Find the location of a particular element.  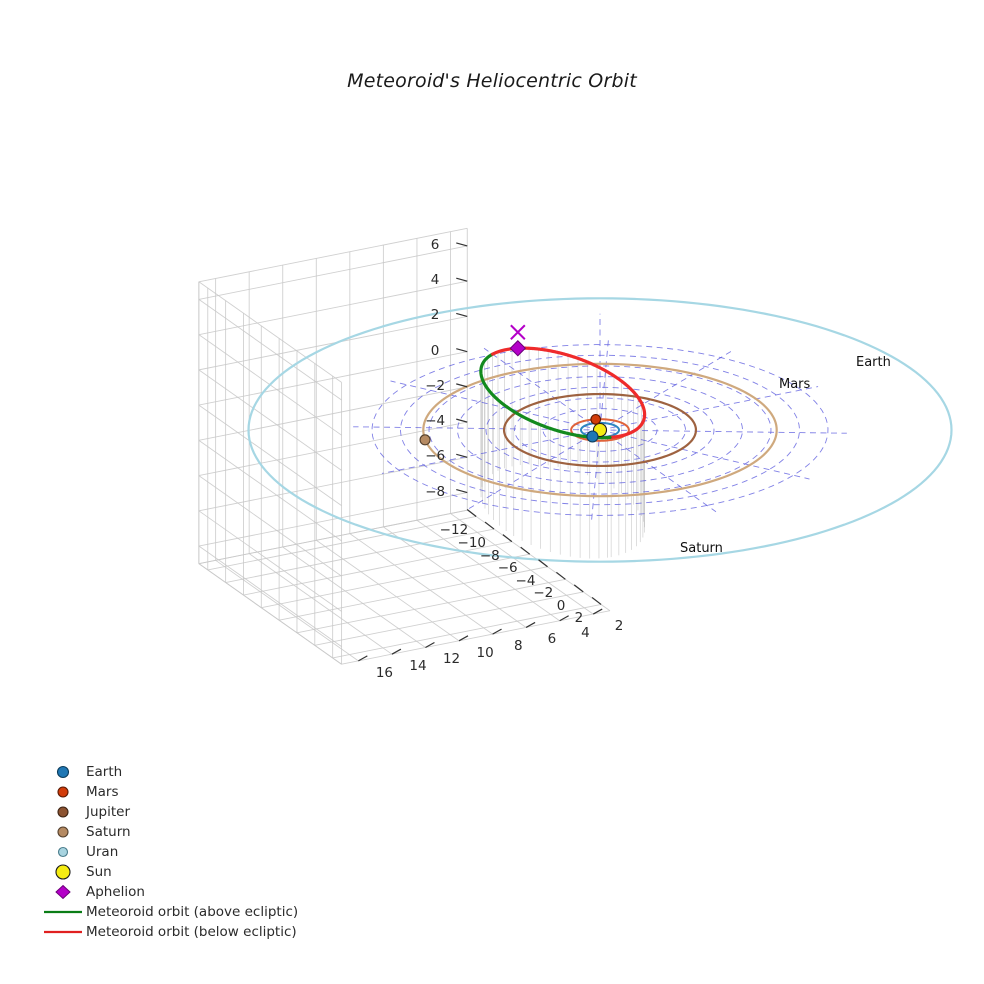

x-tick-0: −12 is located at coordinates (454, 530).